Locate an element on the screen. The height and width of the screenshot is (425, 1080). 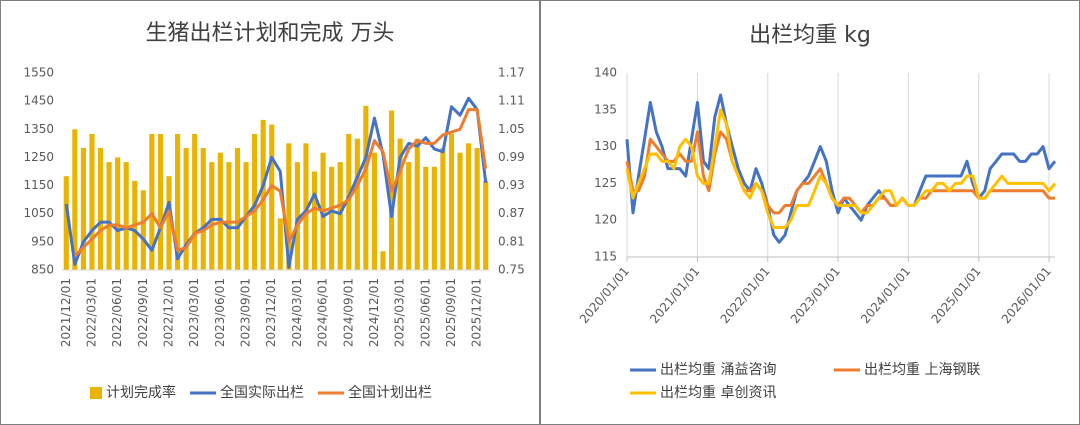
legend-label: 出栏均重 上海钢联 is located at coordinates (922, 370).